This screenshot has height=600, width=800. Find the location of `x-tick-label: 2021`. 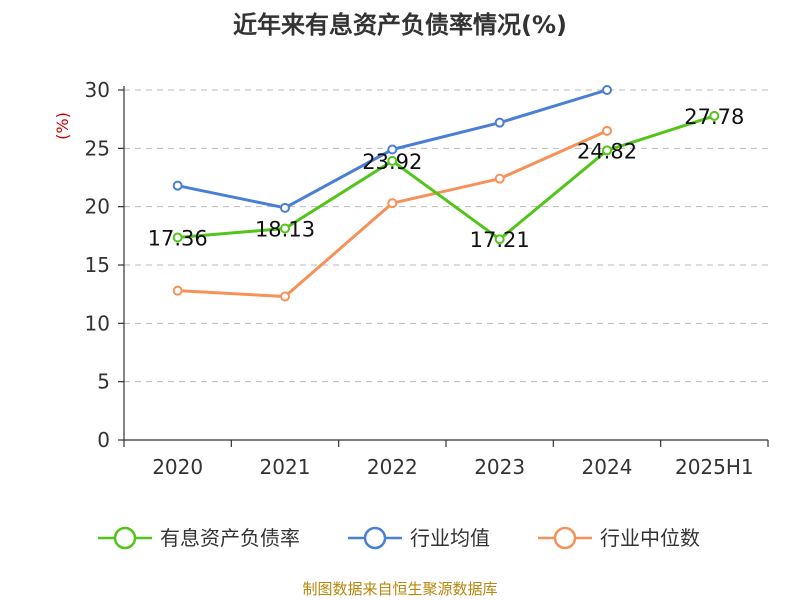

x-tick-label: 2021 is located at coordinates (285, 467).